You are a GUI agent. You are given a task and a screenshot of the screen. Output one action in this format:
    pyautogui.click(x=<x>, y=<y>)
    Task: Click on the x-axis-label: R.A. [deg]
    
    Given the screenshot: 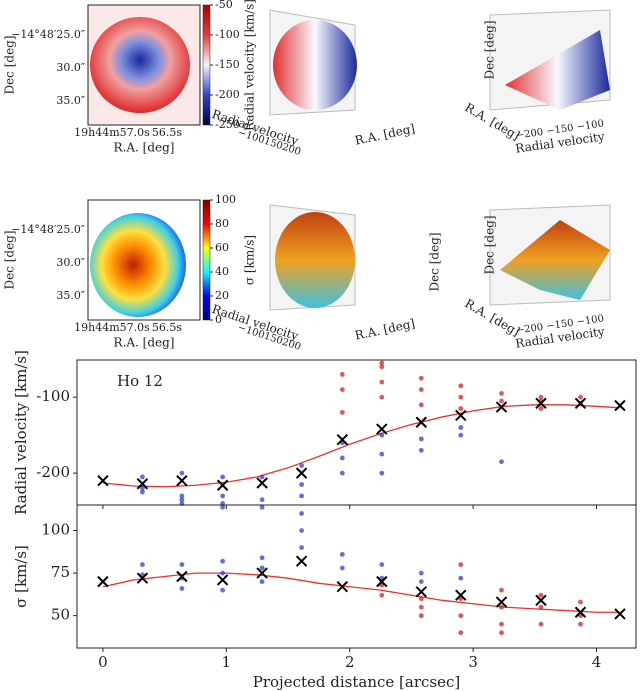 What is the action you would take?
    pyautogui.click(x=144, y=148)
    